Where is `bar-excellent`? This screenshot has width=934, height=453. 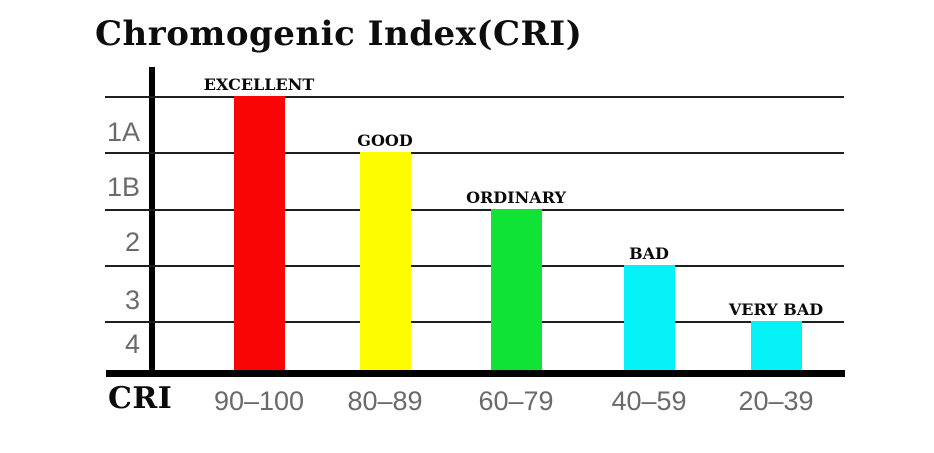
bar-excellent is located at coordinates (259, 233).